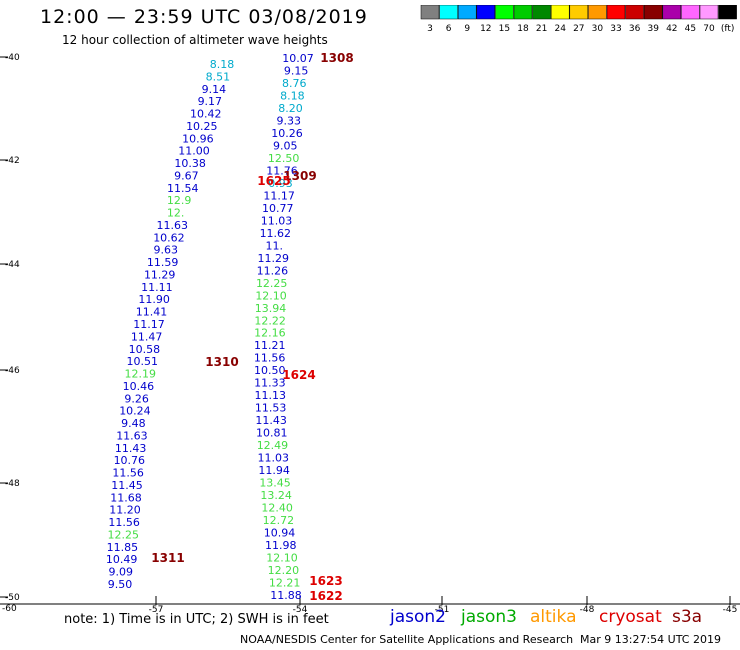 The height and width of the screenshot is (650, 740). I want to click on wave-height-value: 10.46, so click(139, 386).